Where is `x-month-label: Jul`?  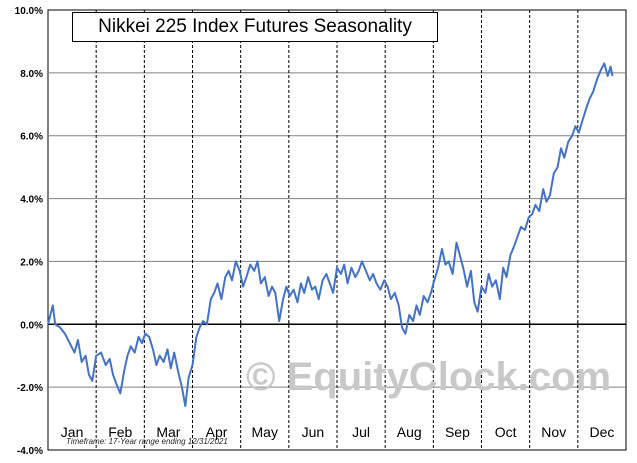
x-month-label: Jul is located at coordinates (361, 432).